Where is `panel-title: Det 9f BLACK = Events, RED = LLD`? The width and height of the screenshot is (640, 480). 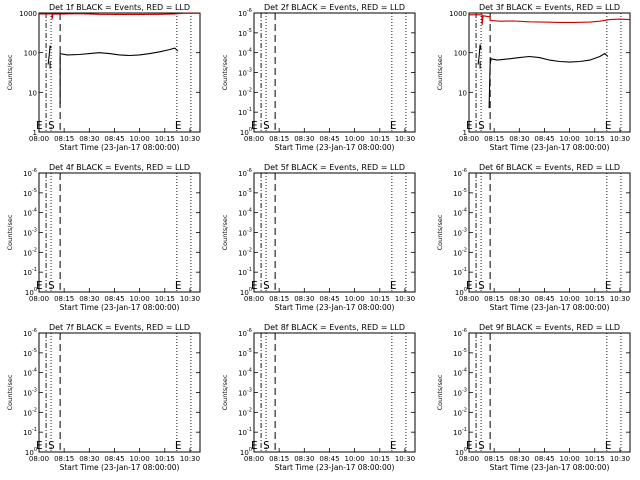
panel-title: Det 9f BLACK = Events, RED = LLD is located at coordinates (549, 327).